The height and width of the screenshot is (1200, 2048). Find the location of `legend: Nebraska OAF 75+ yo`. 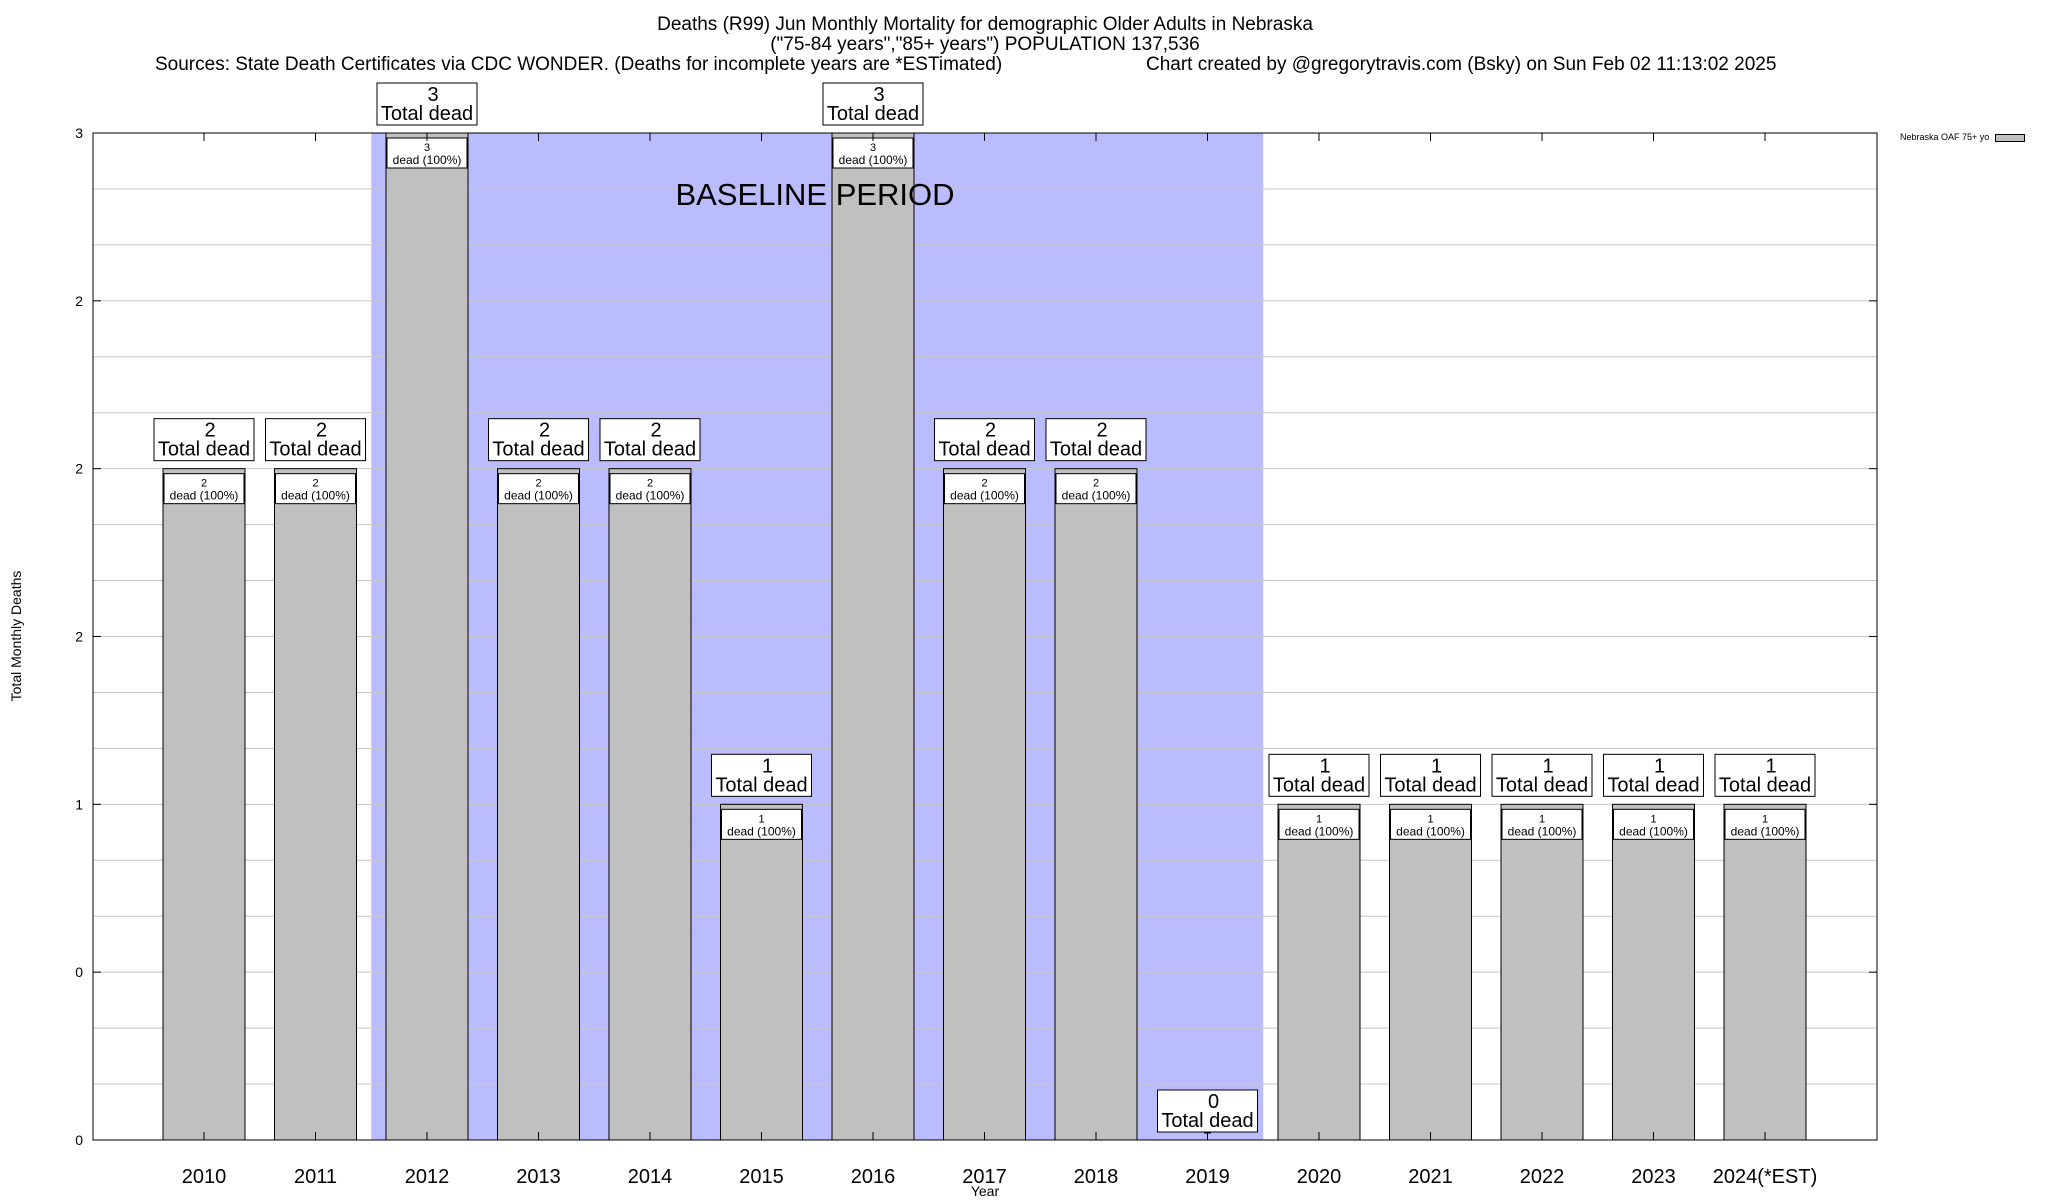

legend: Nebraska OAF 75+ yo is located at coordinates (1963, 137).